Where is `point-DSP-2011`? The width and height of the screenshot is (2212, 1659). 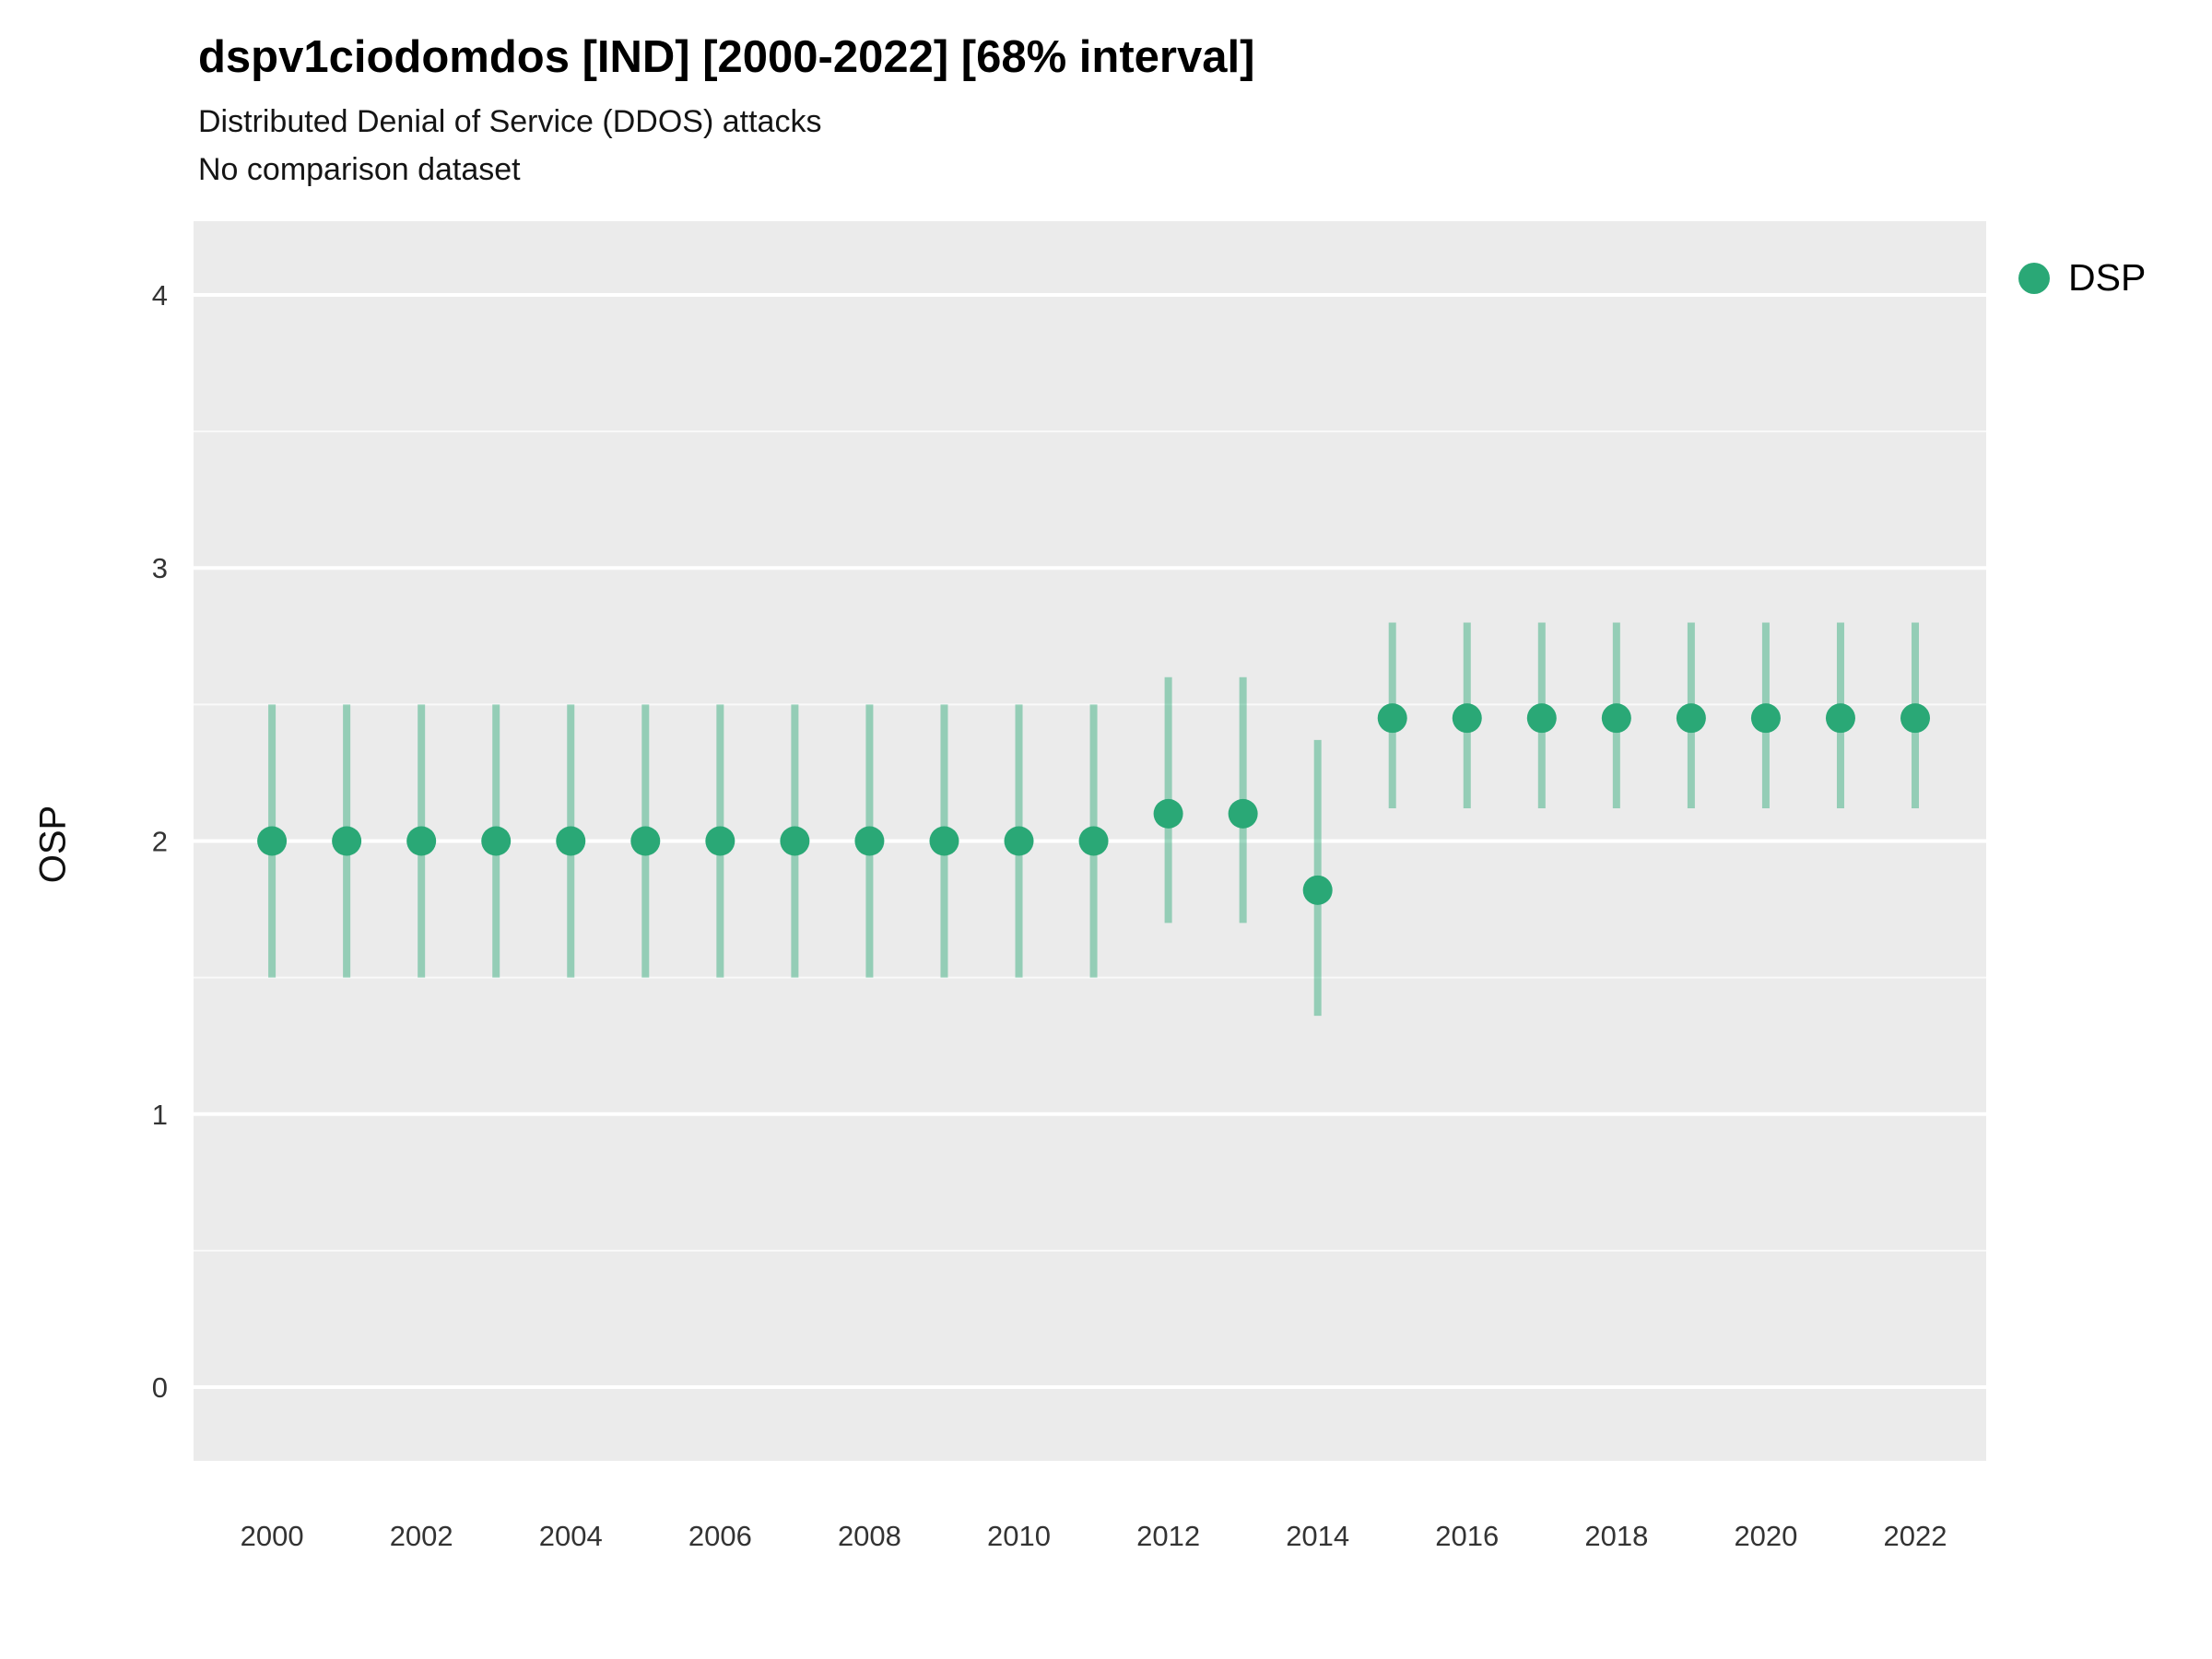 point-DSP-2011 is located at coordinates (1093, 841).